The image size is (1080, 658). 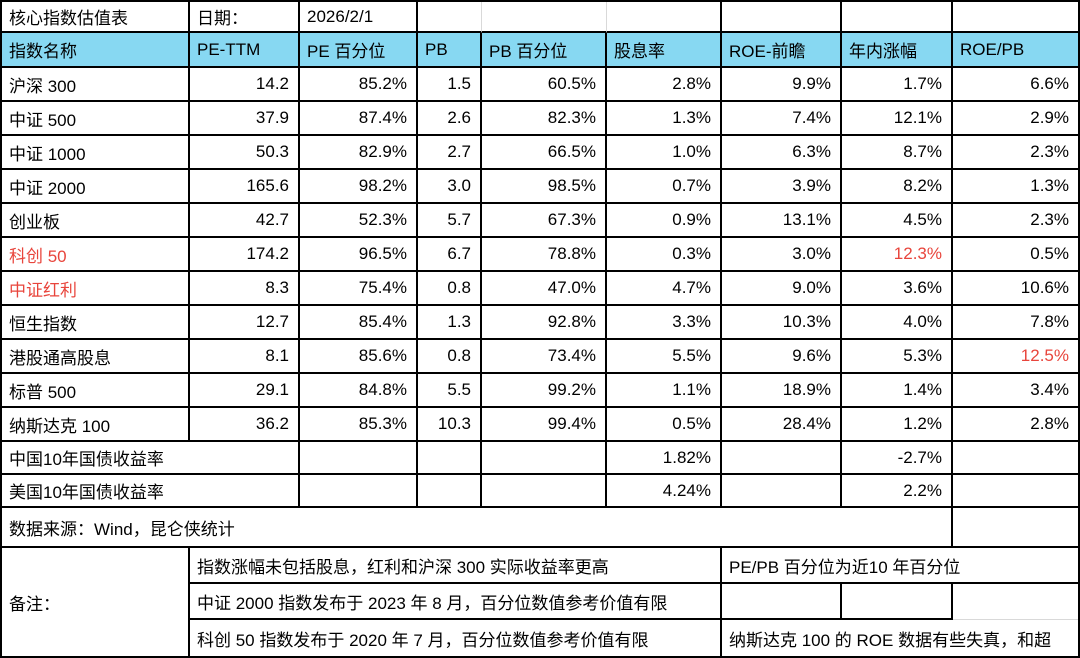 I want to click on header-pe-percentile: PE 百分位, so click(x=359, y=50).